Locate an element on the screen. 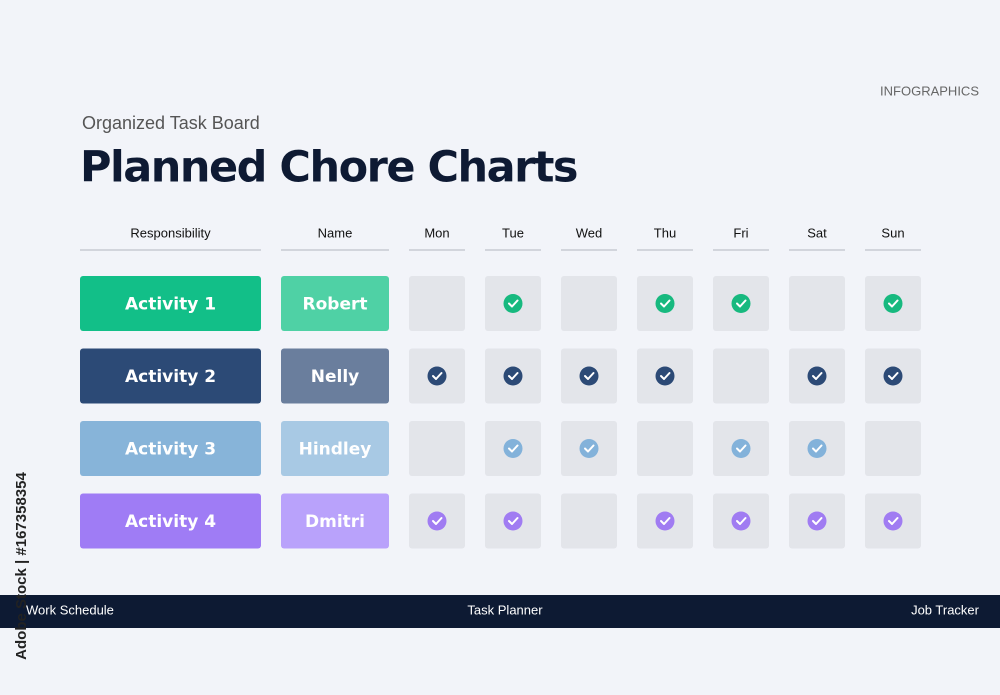  name-label: Nelly is located at coordinates (335, 377).